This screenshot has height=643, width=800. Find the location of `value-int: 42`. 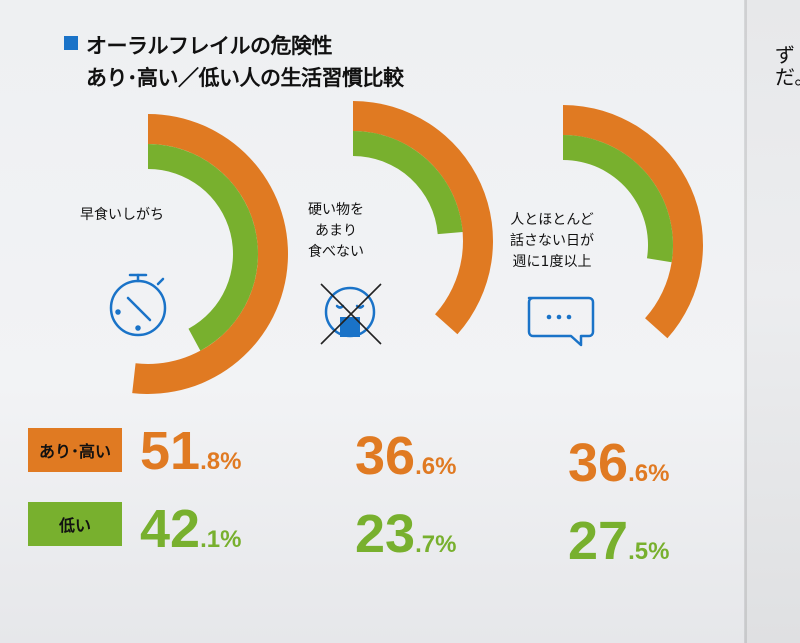

value-int: 42 is located at coordinates (170, 529).